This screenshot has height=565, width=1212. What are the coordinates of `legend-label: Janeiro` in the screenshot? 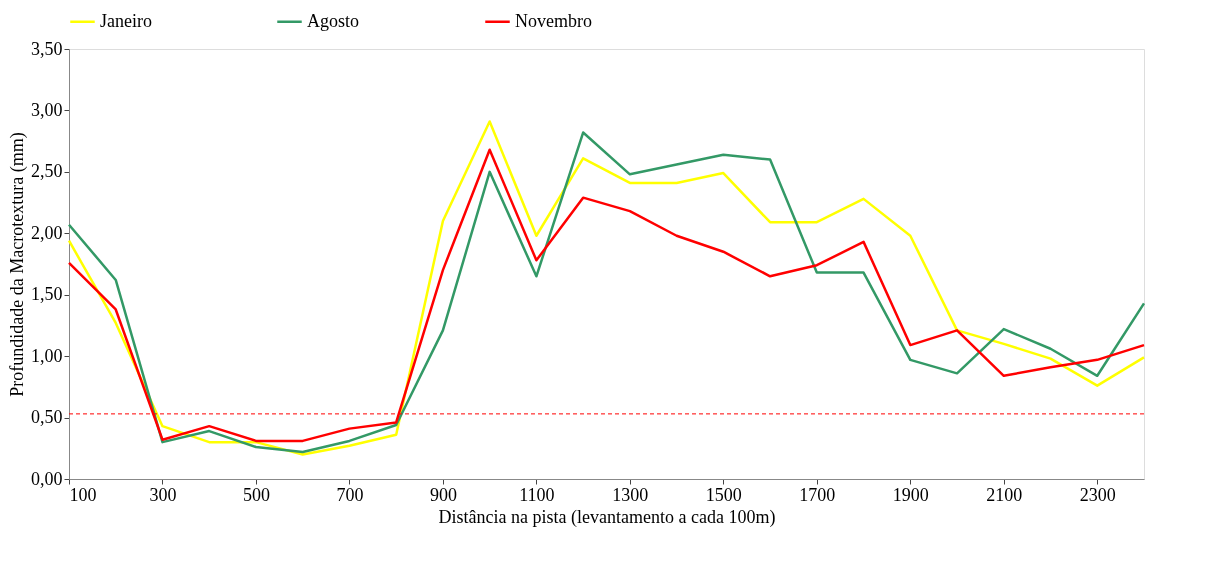 It's located at (126, 20).